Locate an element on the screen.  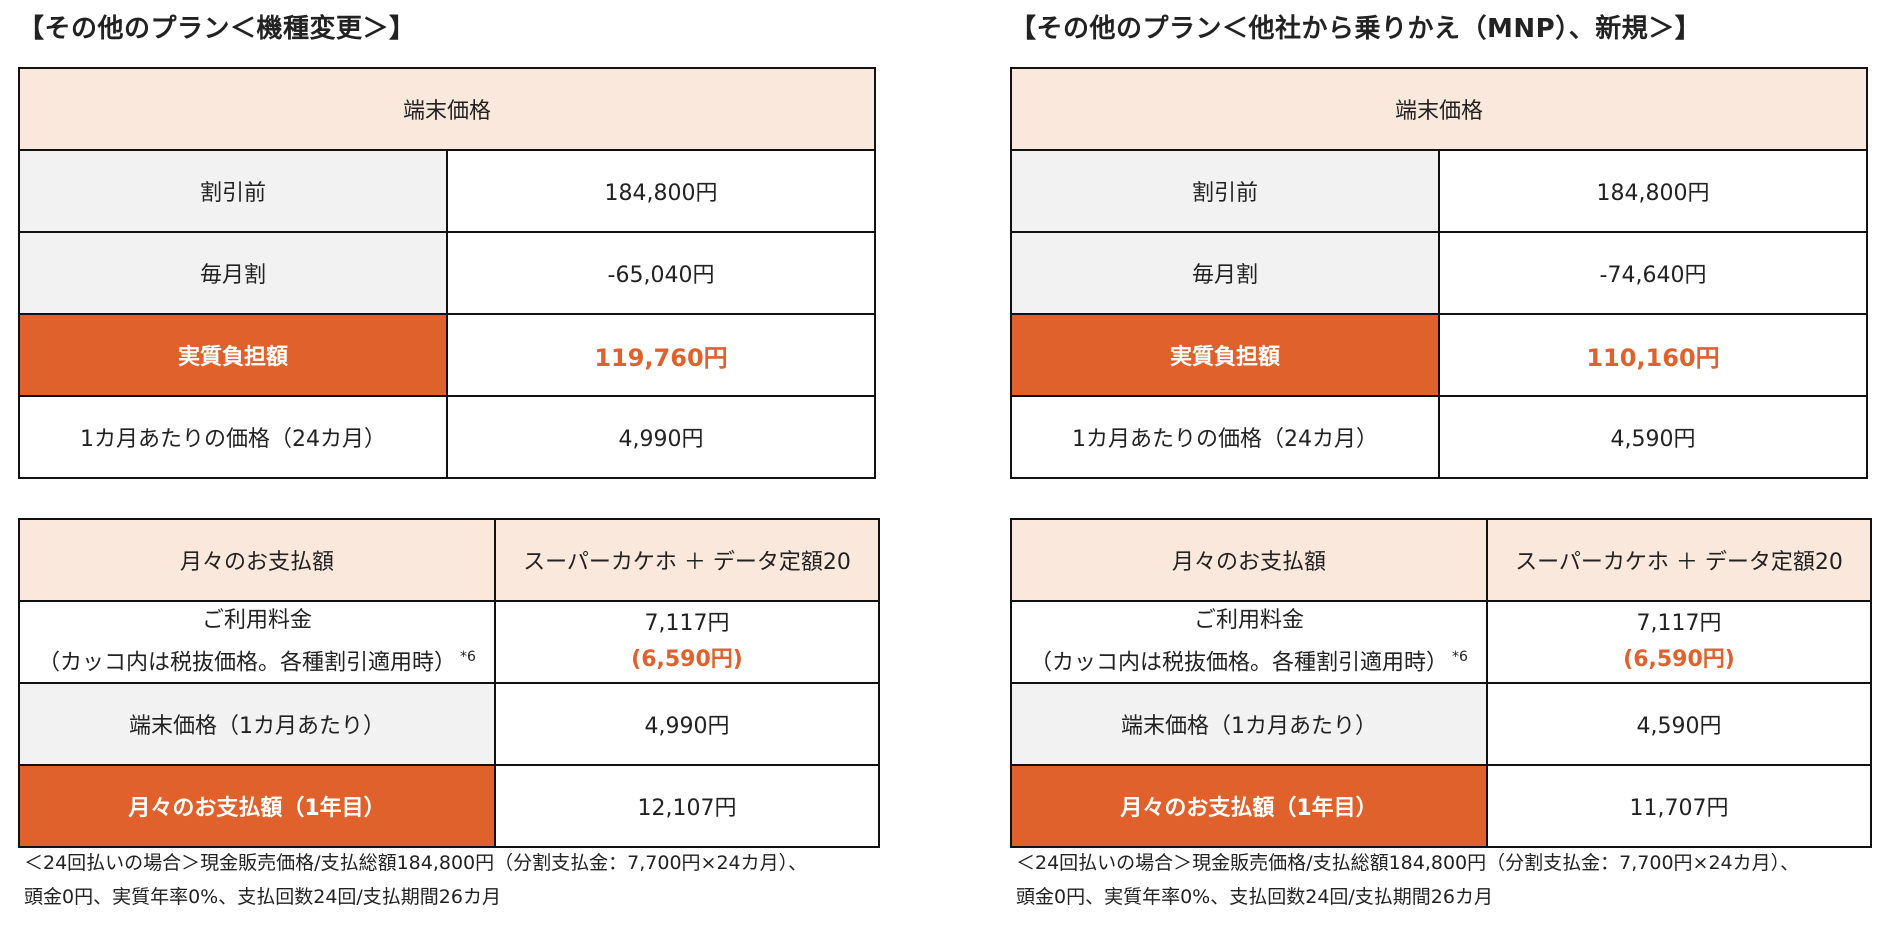
row-value-per-month: 4,990円 is located at coordinates (661, 437).